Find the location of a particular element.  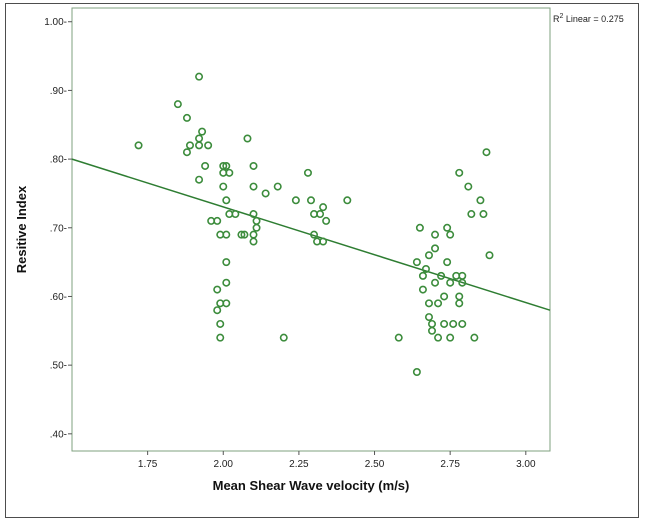

y-tick-label: .70- is located at coordinates (58, 228).